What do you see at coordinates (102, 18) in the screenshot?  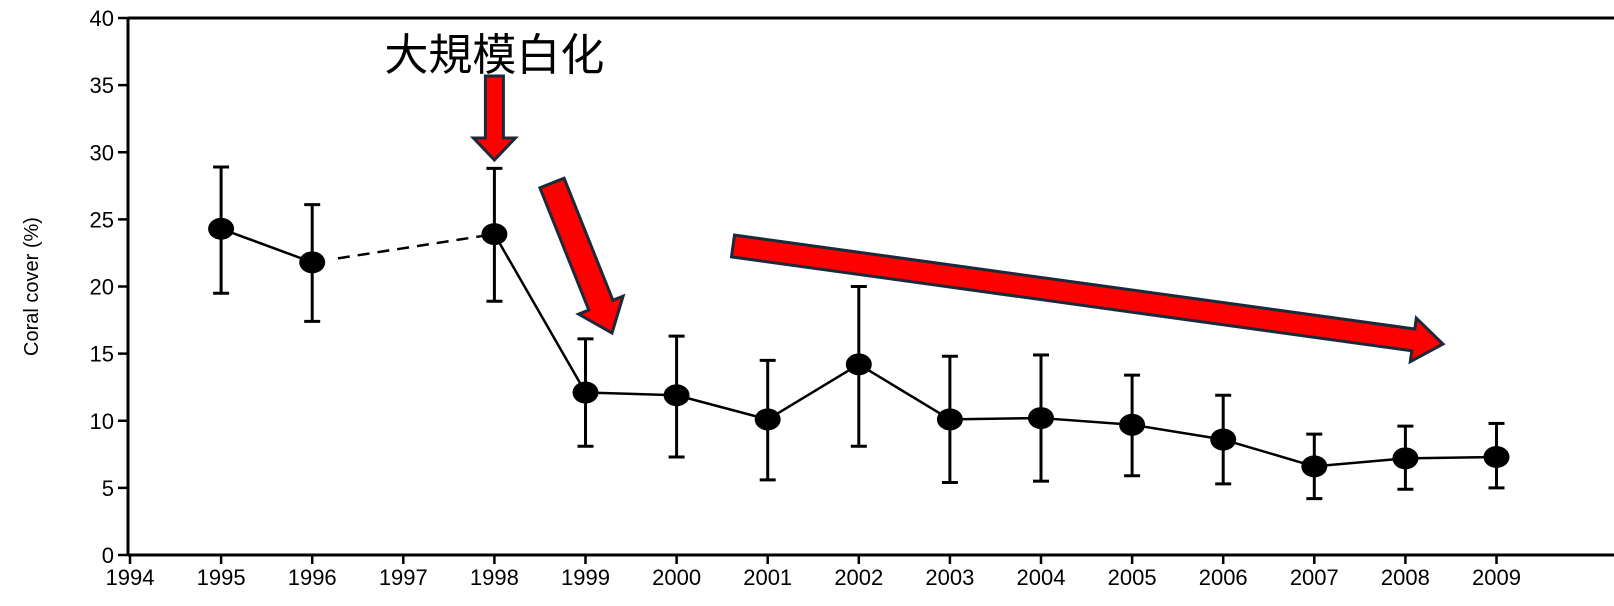 I see `y-tick-label: 40` at bounding box center [102, 18].